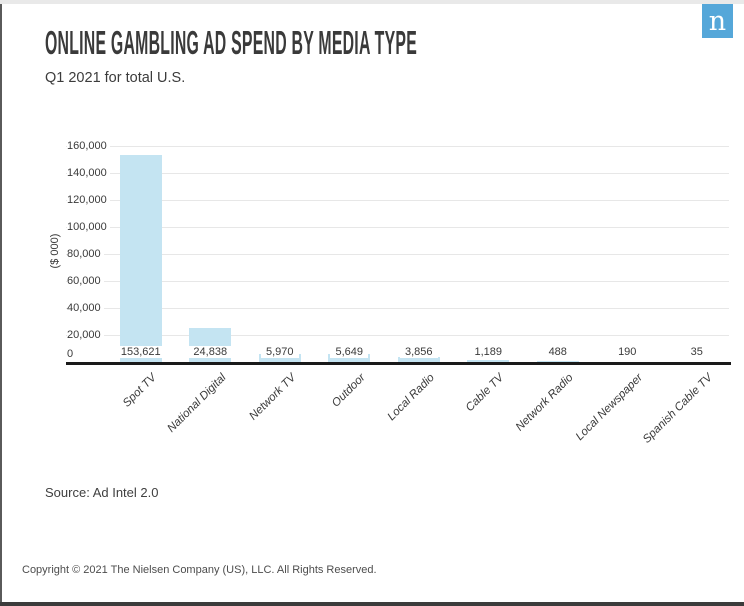 The height and width of the screenshot is (606, 744). I want to click on nielsen-logo: n, so click(717, 21).